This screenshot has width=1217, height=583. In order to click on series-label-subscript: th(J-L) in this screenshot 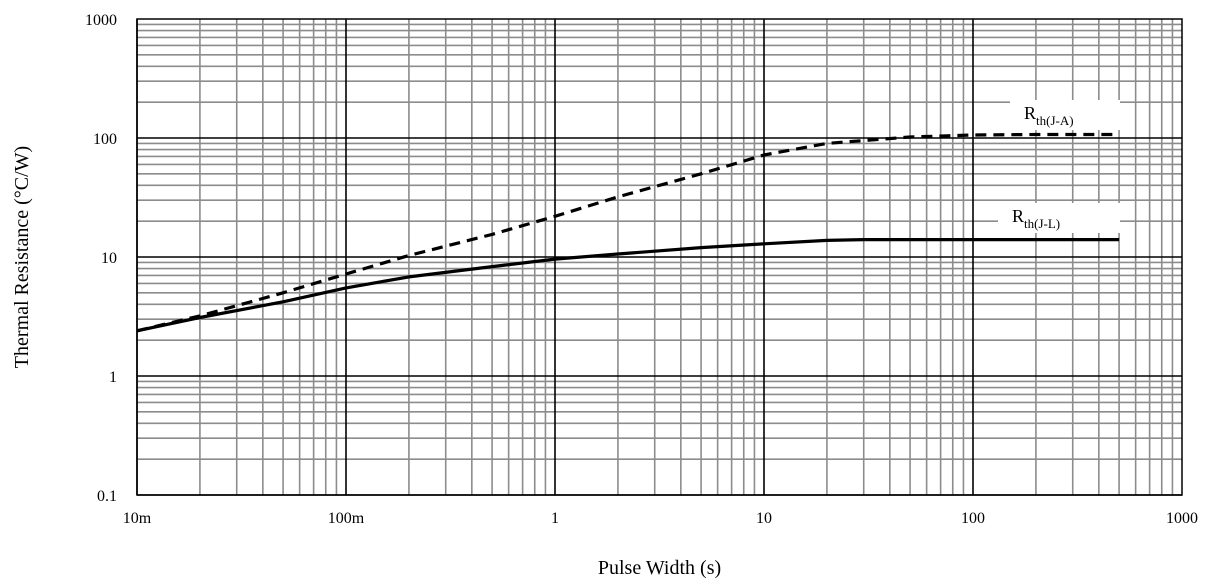, I will do `click(1042, 223)`.